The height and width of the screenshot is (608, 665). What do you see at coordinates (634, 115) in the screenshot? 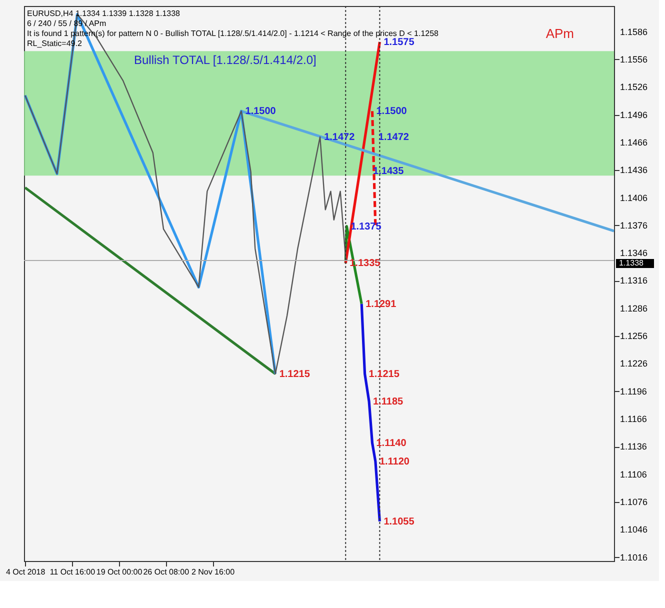
I see `y-tick-label: 1.1496` at bounding box center [634, 115].